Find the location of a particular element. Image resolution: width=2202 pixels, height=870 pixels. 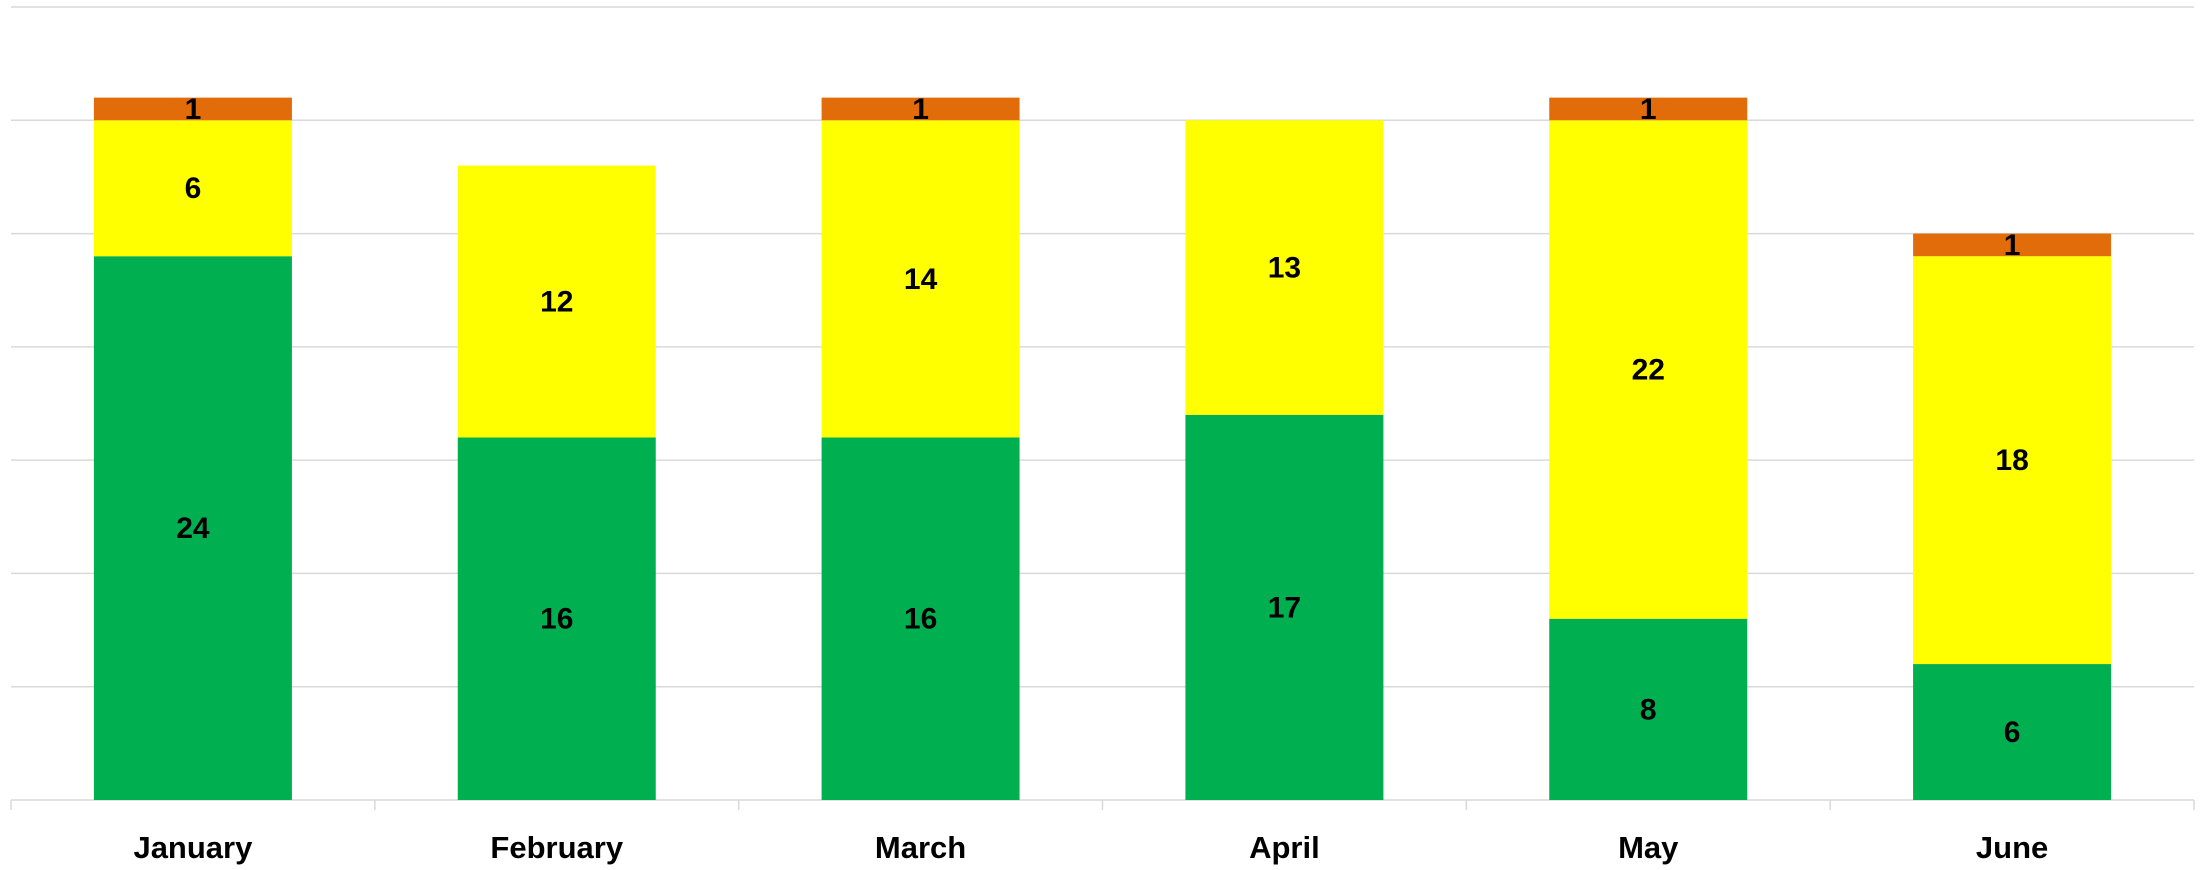

x-tick-label: April is located at coordinates (1284, 847).